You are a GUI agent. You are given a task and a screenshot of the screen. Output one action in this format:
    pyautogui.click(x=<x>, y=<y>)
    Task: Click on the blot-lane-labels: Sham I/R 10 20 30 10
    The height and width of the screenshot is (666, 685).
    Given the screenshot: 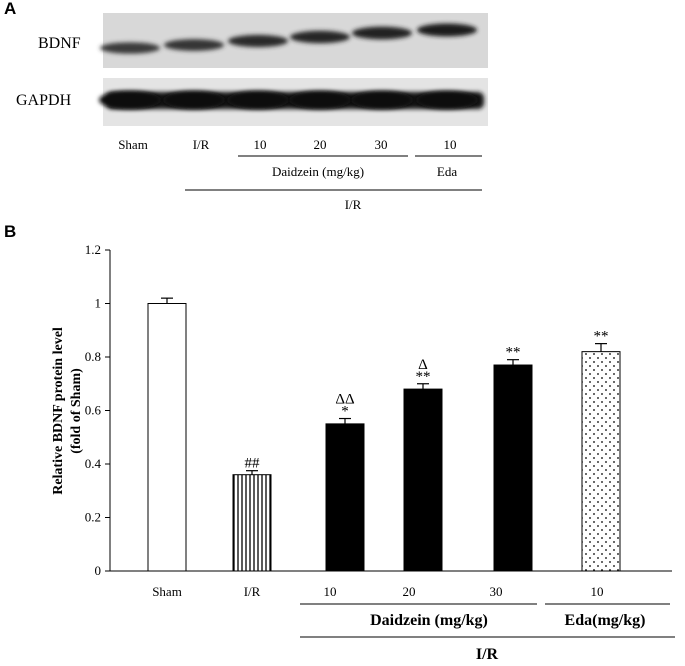 What is the action you would take?
    pyautogui.click(x=287, y=144)
    